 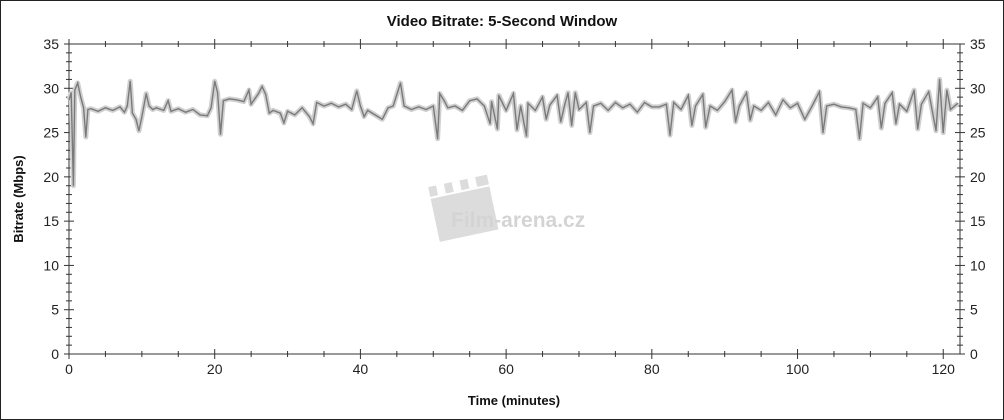 I want to click on watermark: Film-arena.cz, so click(x=506, y=208).